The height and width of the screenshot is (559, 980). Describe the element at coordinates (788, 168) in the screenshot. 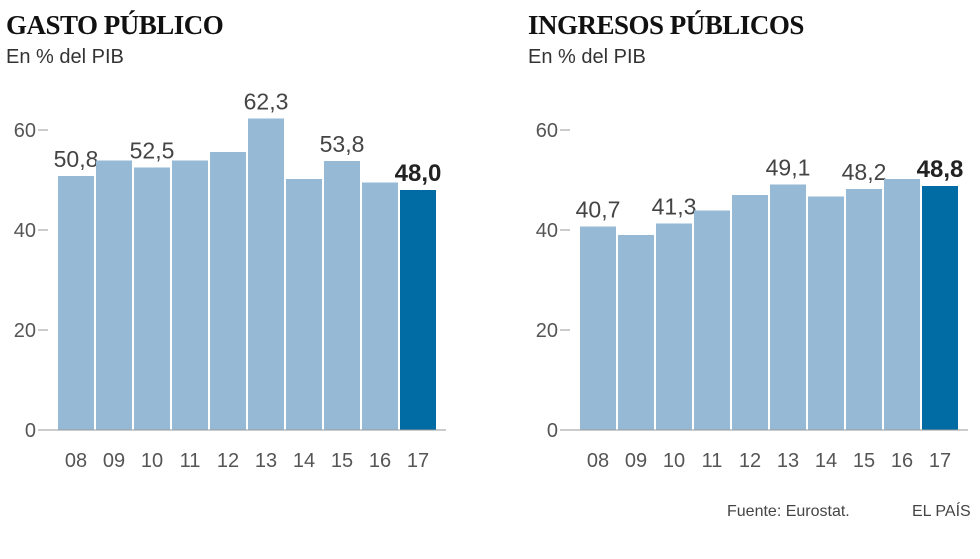

I see `data-label: 49,1` at that location.